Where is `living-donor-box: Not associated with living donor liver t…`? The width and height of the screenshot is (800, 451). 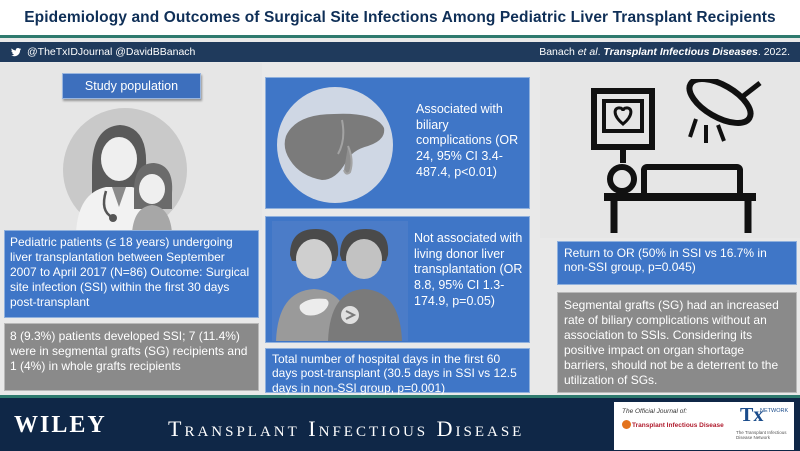
living-donor-box: Not associated with living donor liver t… is located at coordinates (397, 279).